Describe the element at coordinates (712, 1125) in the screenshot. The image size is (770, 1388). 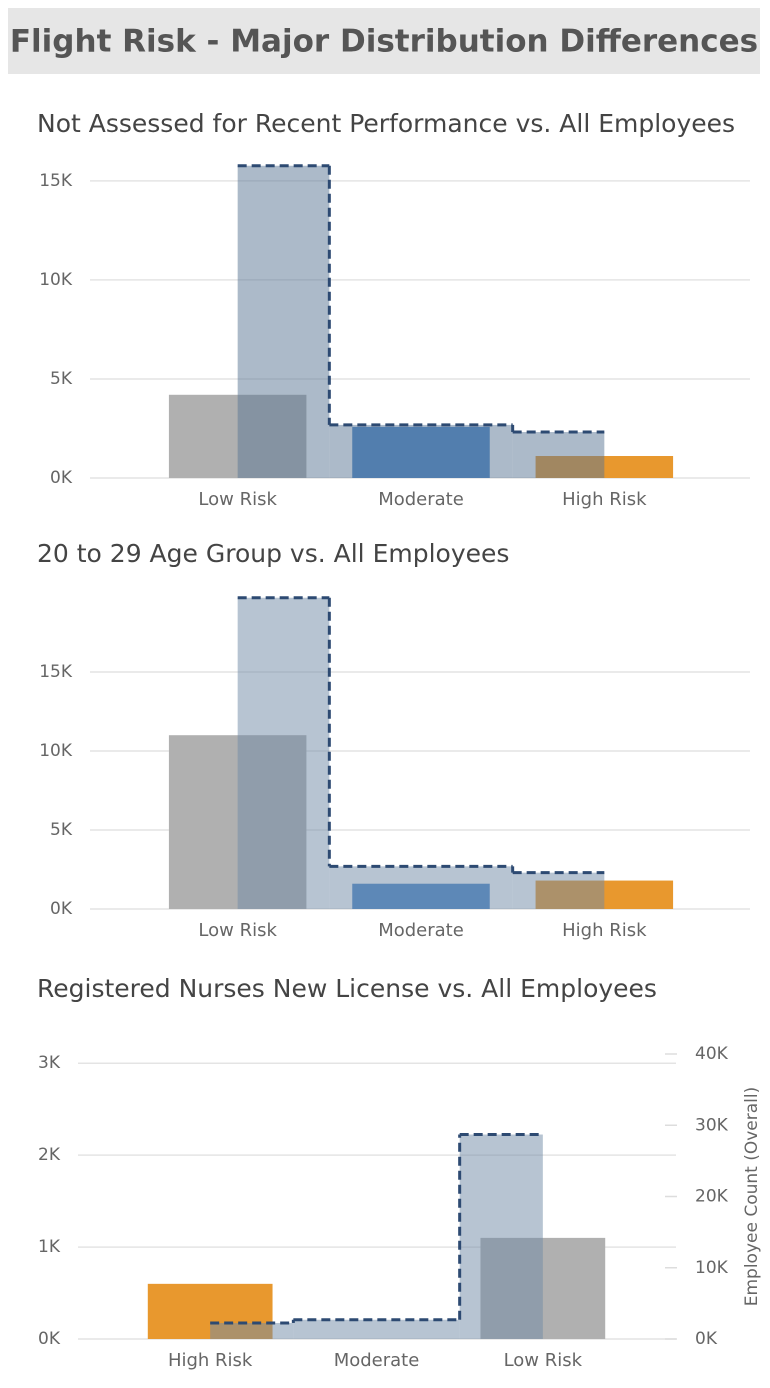
I see `y2-tick-label: 30K` at that location.